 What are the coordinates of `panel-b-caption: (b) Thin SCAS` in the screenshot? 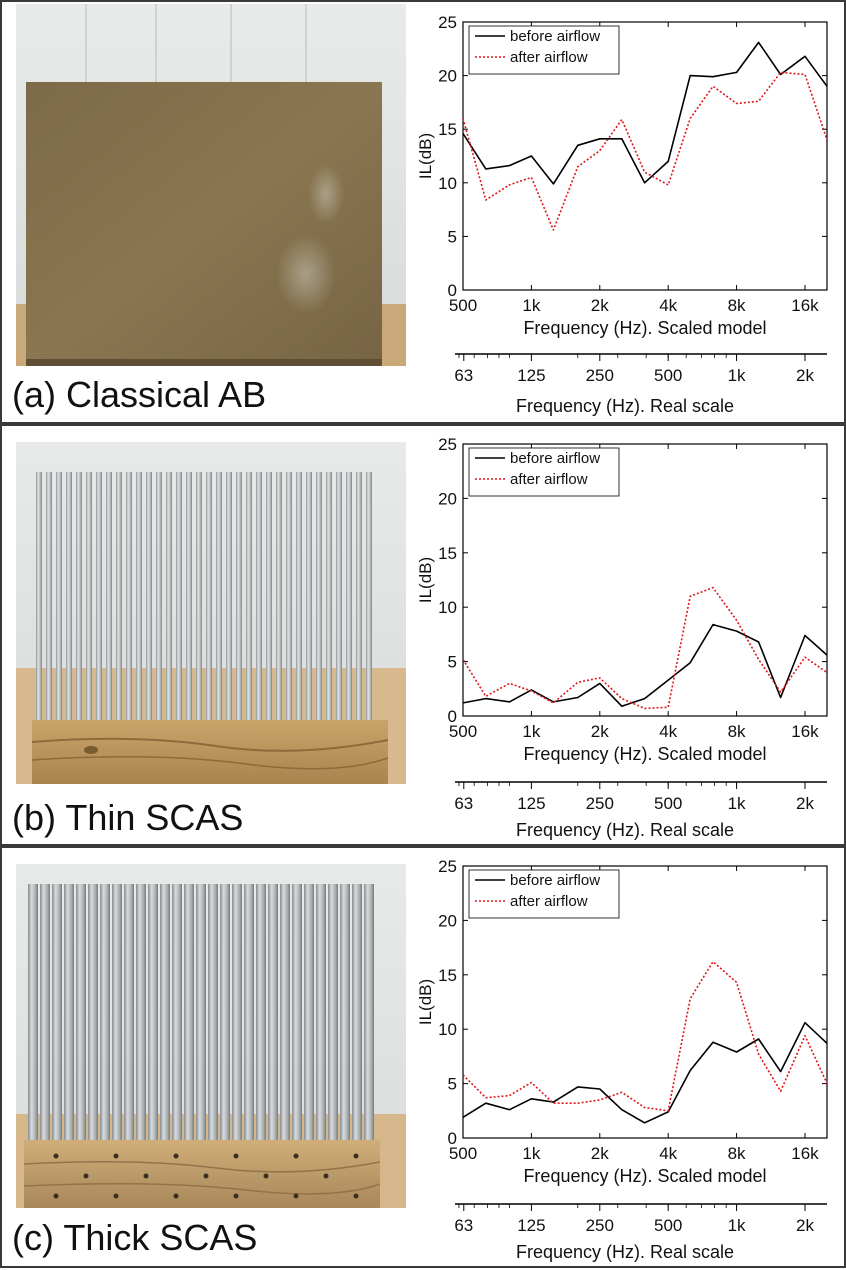 It's located at (128, 817).